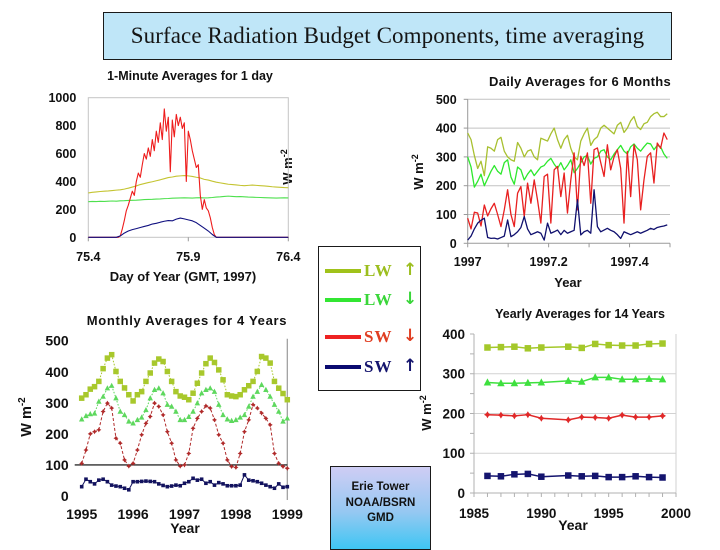  I want to click on daily-ytick-label: 100, so click(446, 215).